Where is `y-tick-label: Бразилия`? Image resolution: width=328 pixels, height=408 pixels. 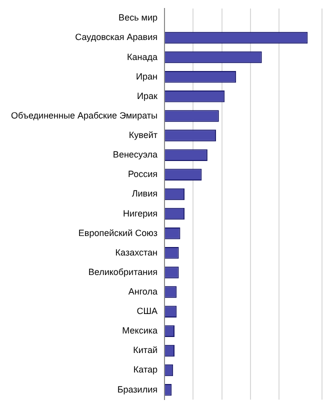
y-tick-label: Бразилия is located at coordinates (137, 389).